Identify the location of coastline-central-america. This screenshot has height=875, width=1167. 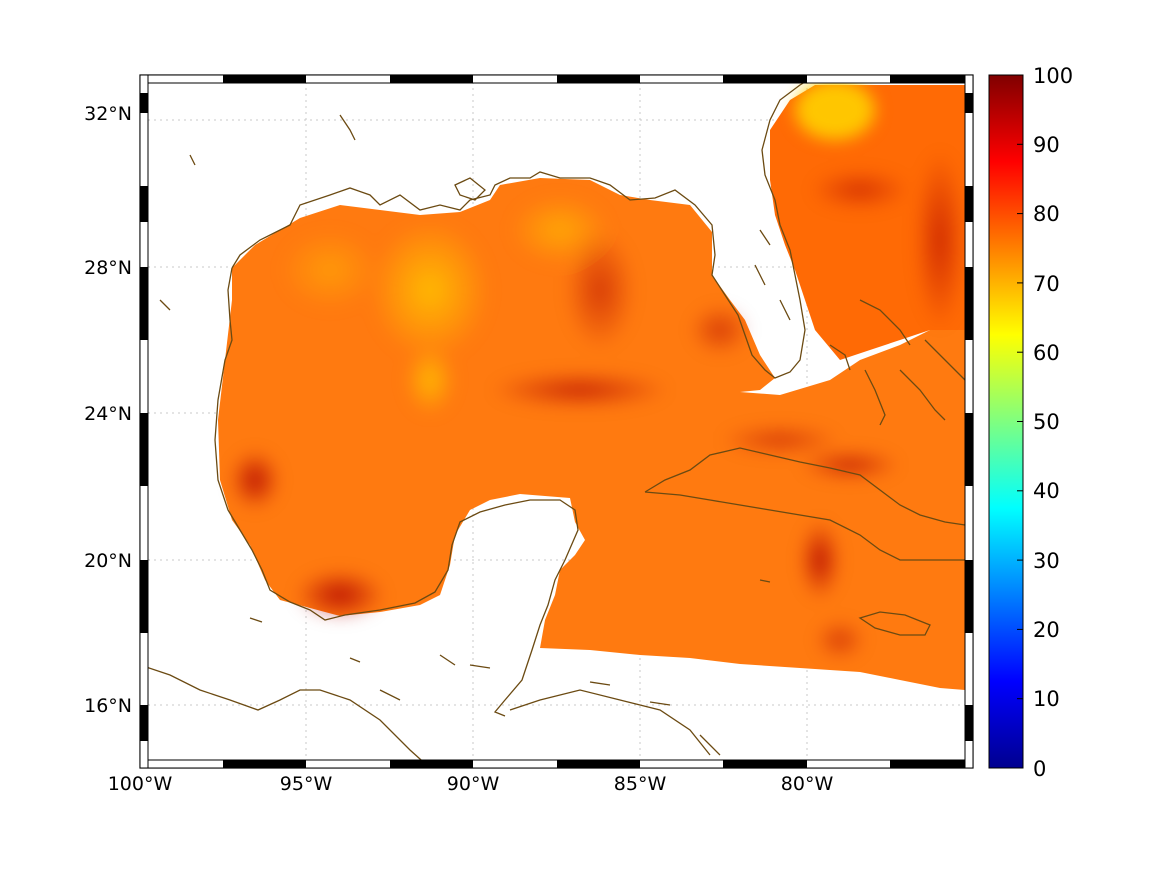
(285, 716).